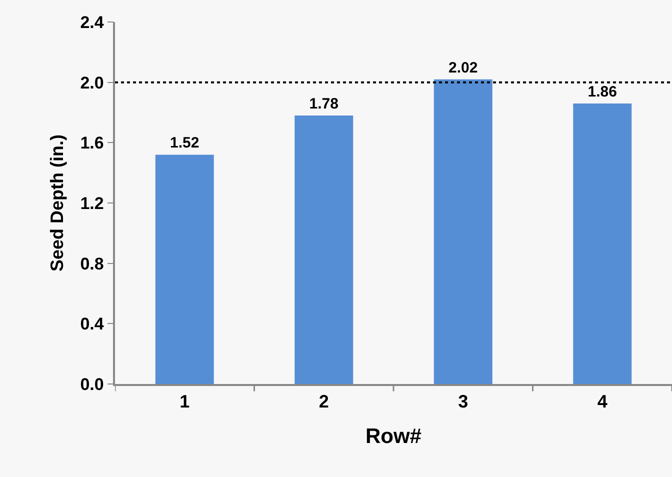 The width and height of the screenshot is (672, 477). What do you see at coordinates (92, 203) in the screenshot?
I see `y-tick-label: 1.2` at bounding box center [92, 203].